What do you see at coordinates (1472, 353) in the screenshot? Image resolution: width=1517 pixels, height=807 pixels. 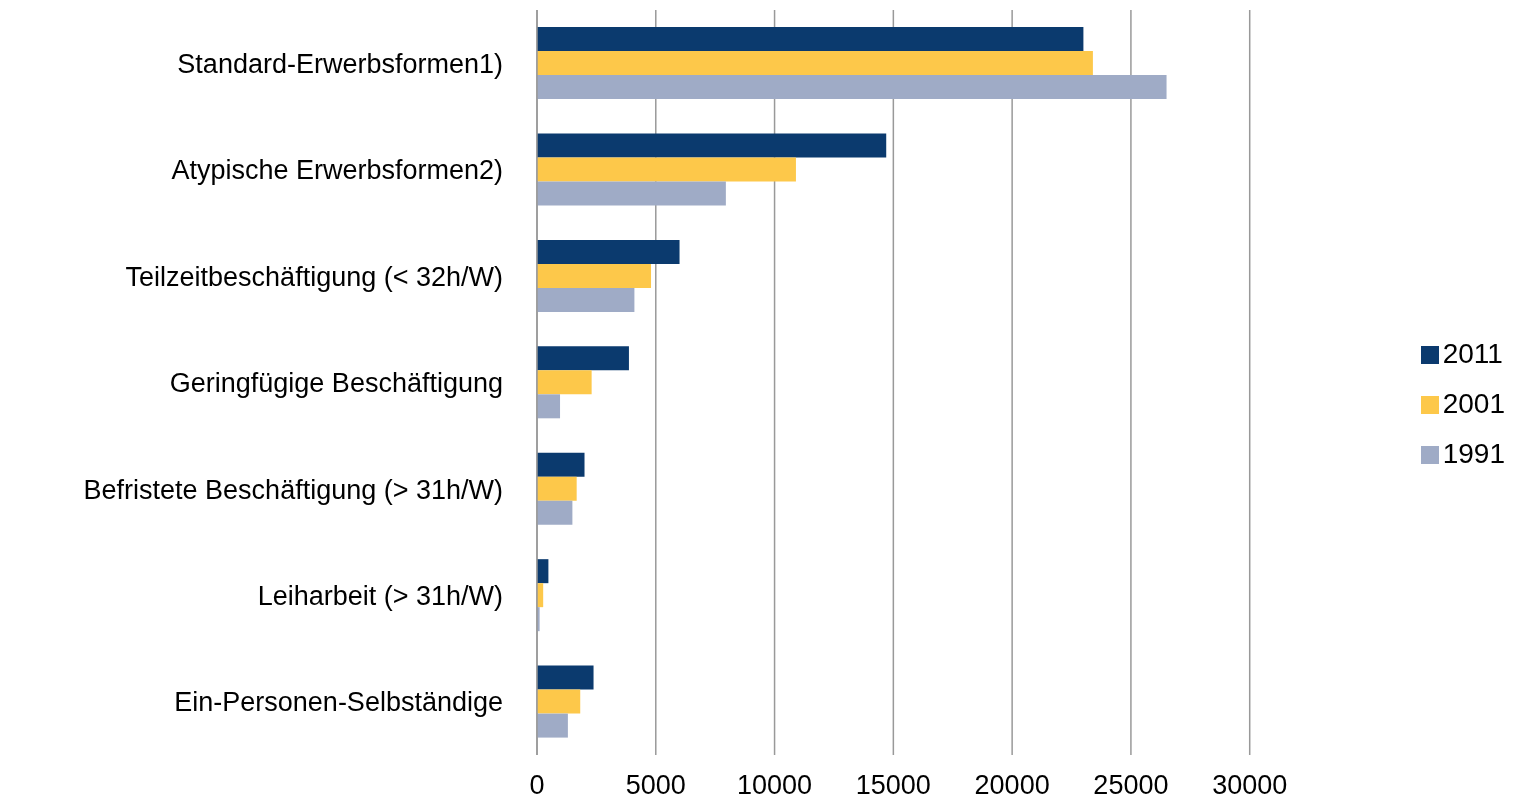 I see `legend-label: 2011` at bounding box center [1472, 353].